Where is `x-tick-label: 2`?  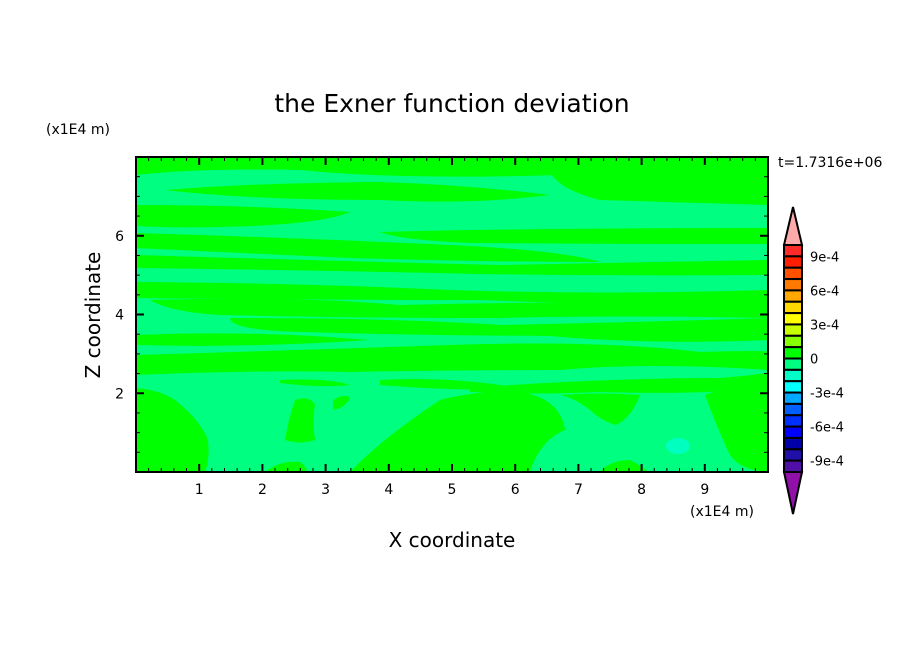 x-tick-label: 2 is located at coordinates (262, 490).